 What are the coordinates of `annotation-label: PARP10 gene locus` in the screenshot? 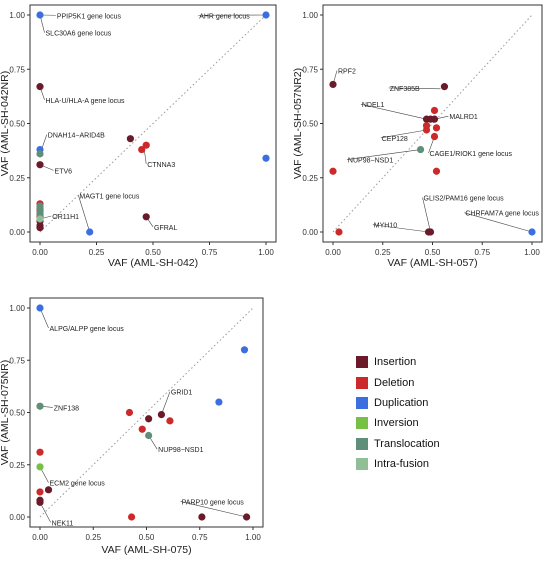 It's located at (213, 502).